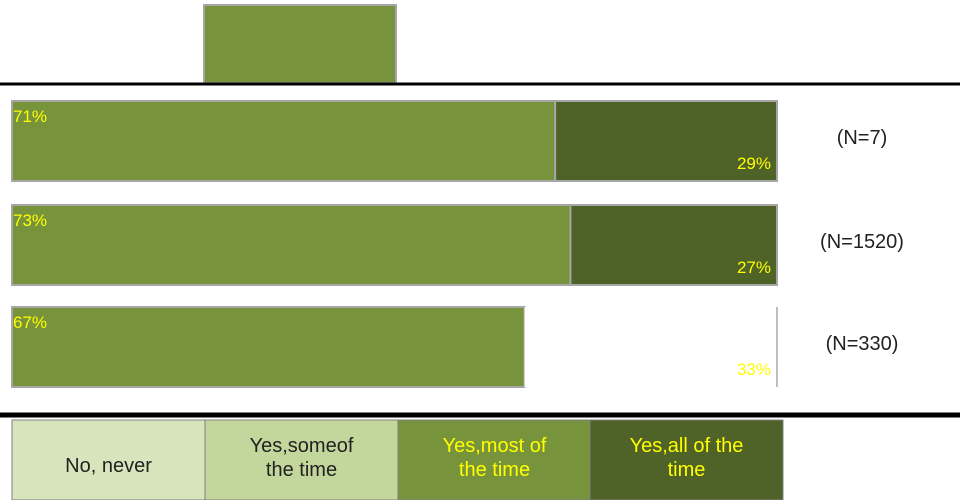 The height and width of the screenshot is (500, 960). What do you see at coordinates (862, 344) in the screenshot?
I see `category-label: (N=330)` at bounding box center [862, 344].